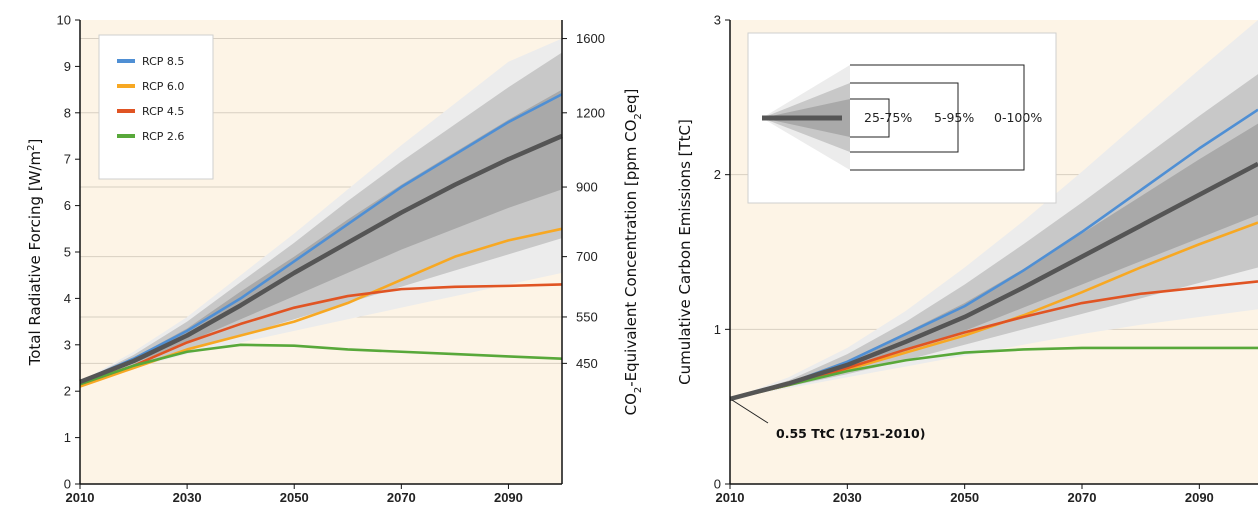 Image resolution: width=1258 pixels, height=513 pixels. I want to click on y2-tick-label: 700, so click(587, 256).